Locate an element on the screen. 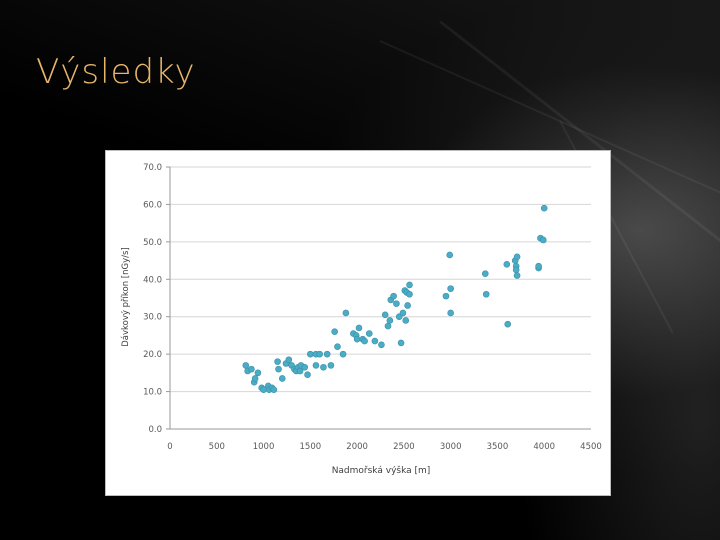 The height and width of the screenshot is (540, 720). y-axis-label: Dávkový příkon [nGy/s] is located at coordinates (126, 296).